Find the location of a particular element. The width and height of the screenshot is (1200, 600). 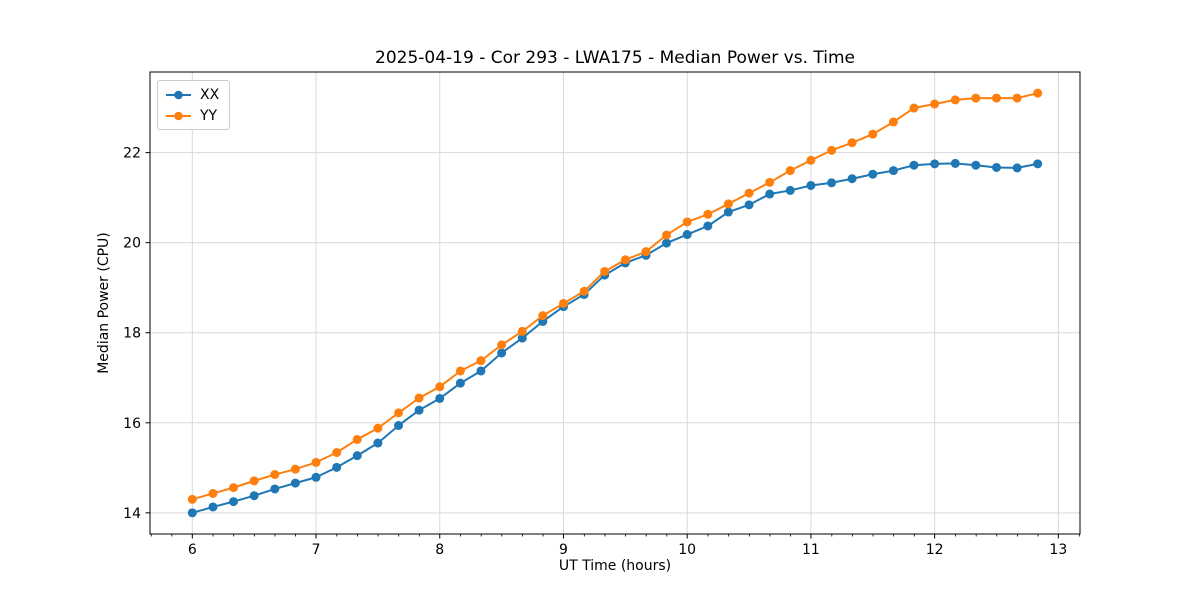

legend-label-yy: YY is located at coordinates (209, 115).